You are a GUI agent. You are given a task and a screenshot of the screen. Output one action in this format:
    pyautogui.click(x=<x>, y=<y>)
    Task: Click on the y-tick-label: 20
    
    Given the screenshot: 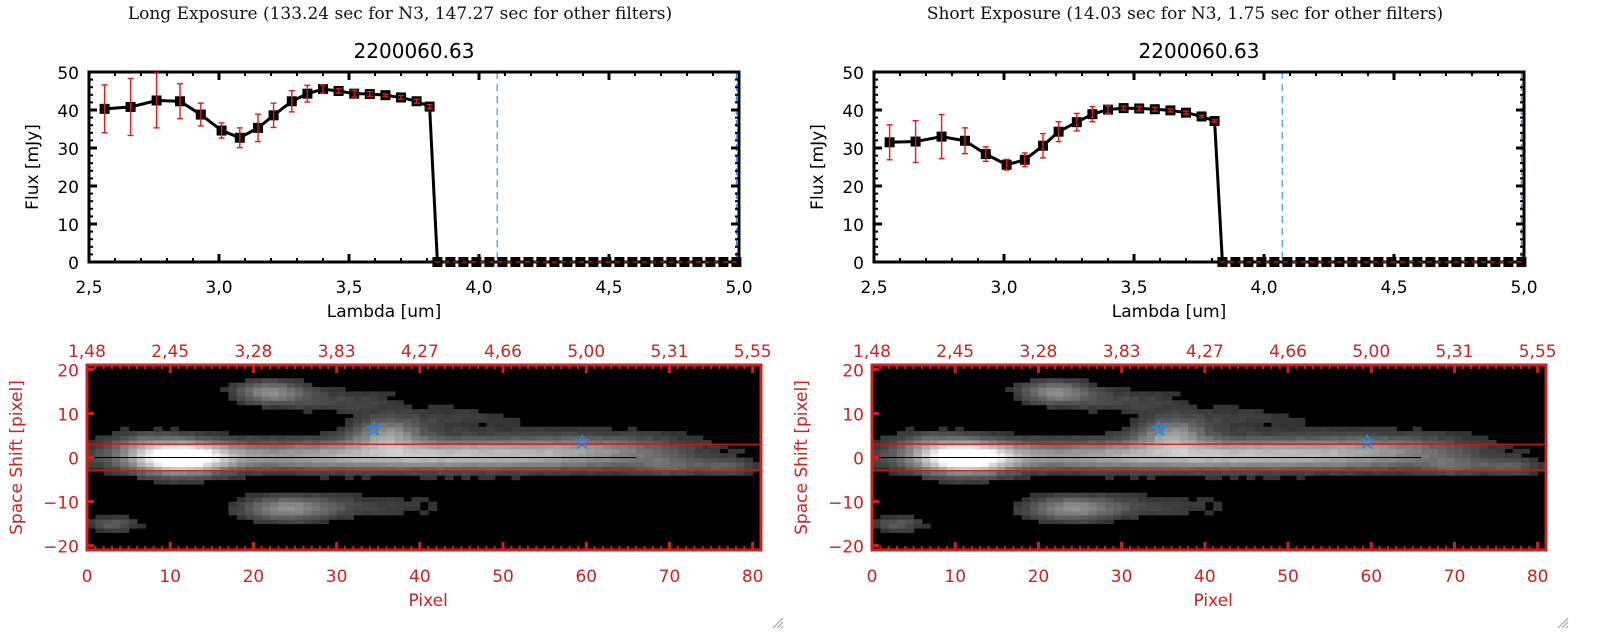 What is the action you would take?
    pyautogui.click(x=68, y=188)
    